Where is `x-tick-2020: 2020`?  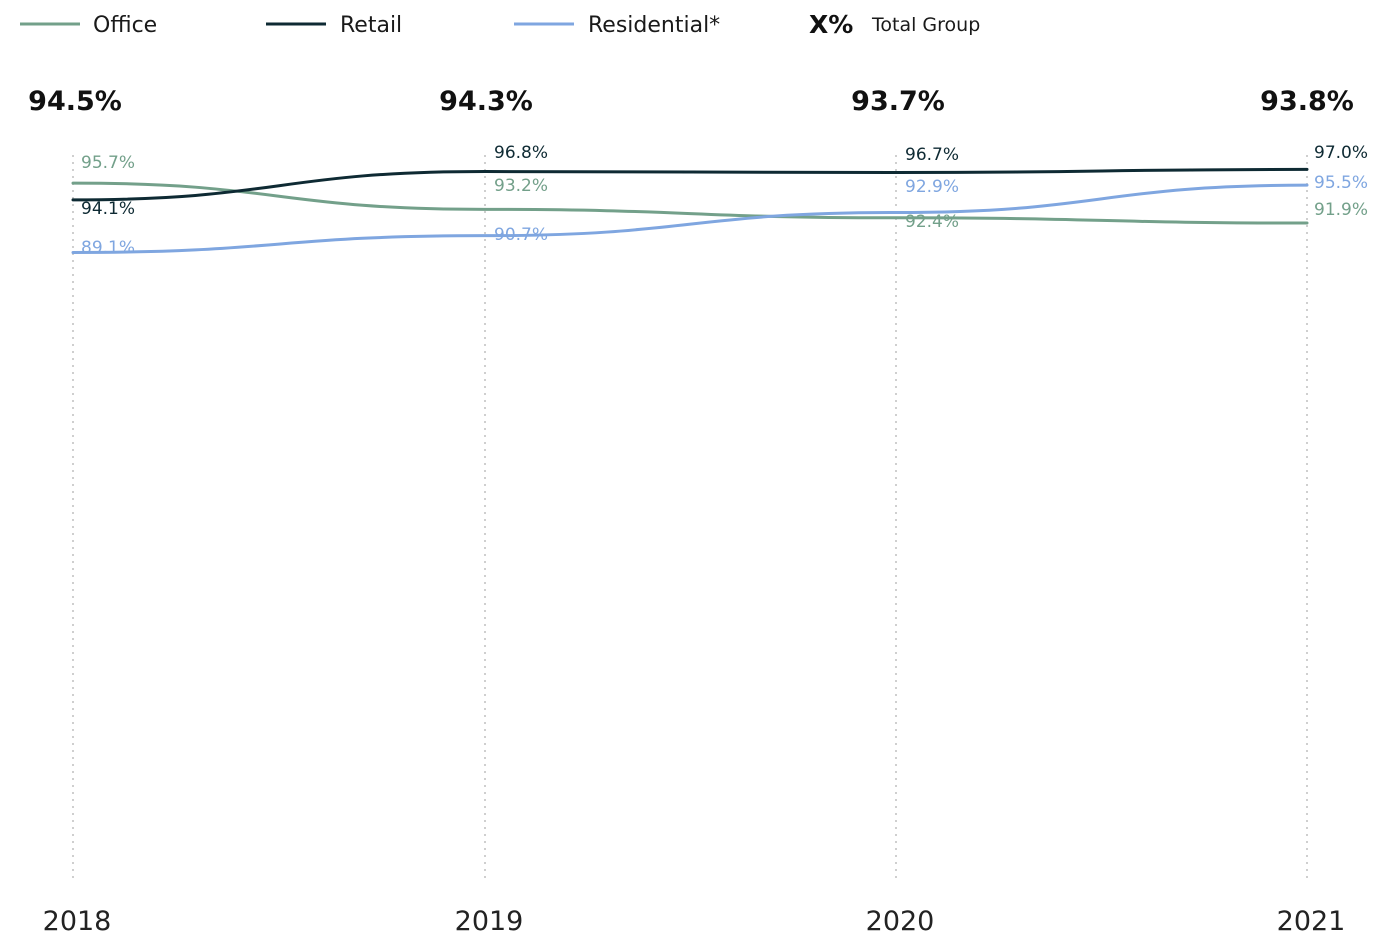 x-tick-2020: 2020 is located at coordinates (900, 921).